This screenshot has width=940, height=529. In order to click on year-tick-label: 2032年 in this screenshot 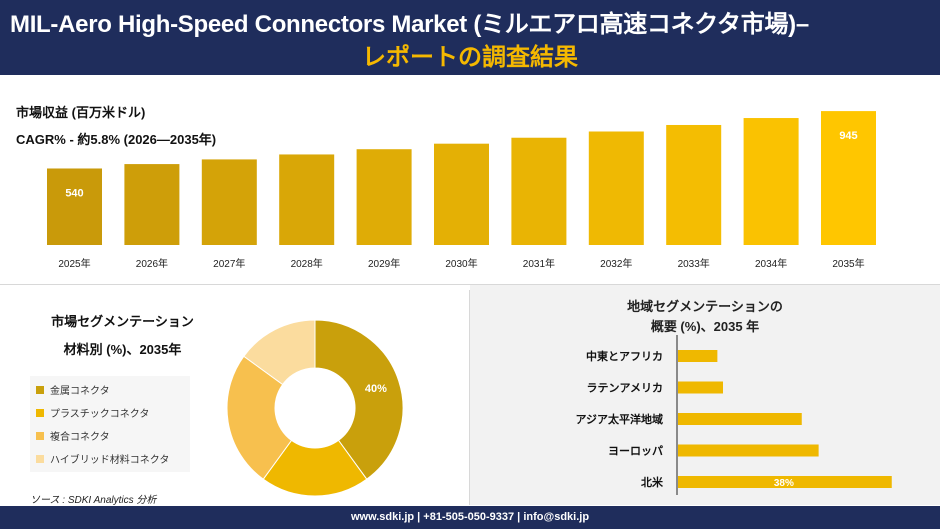, I will do `click(616, 263)`.